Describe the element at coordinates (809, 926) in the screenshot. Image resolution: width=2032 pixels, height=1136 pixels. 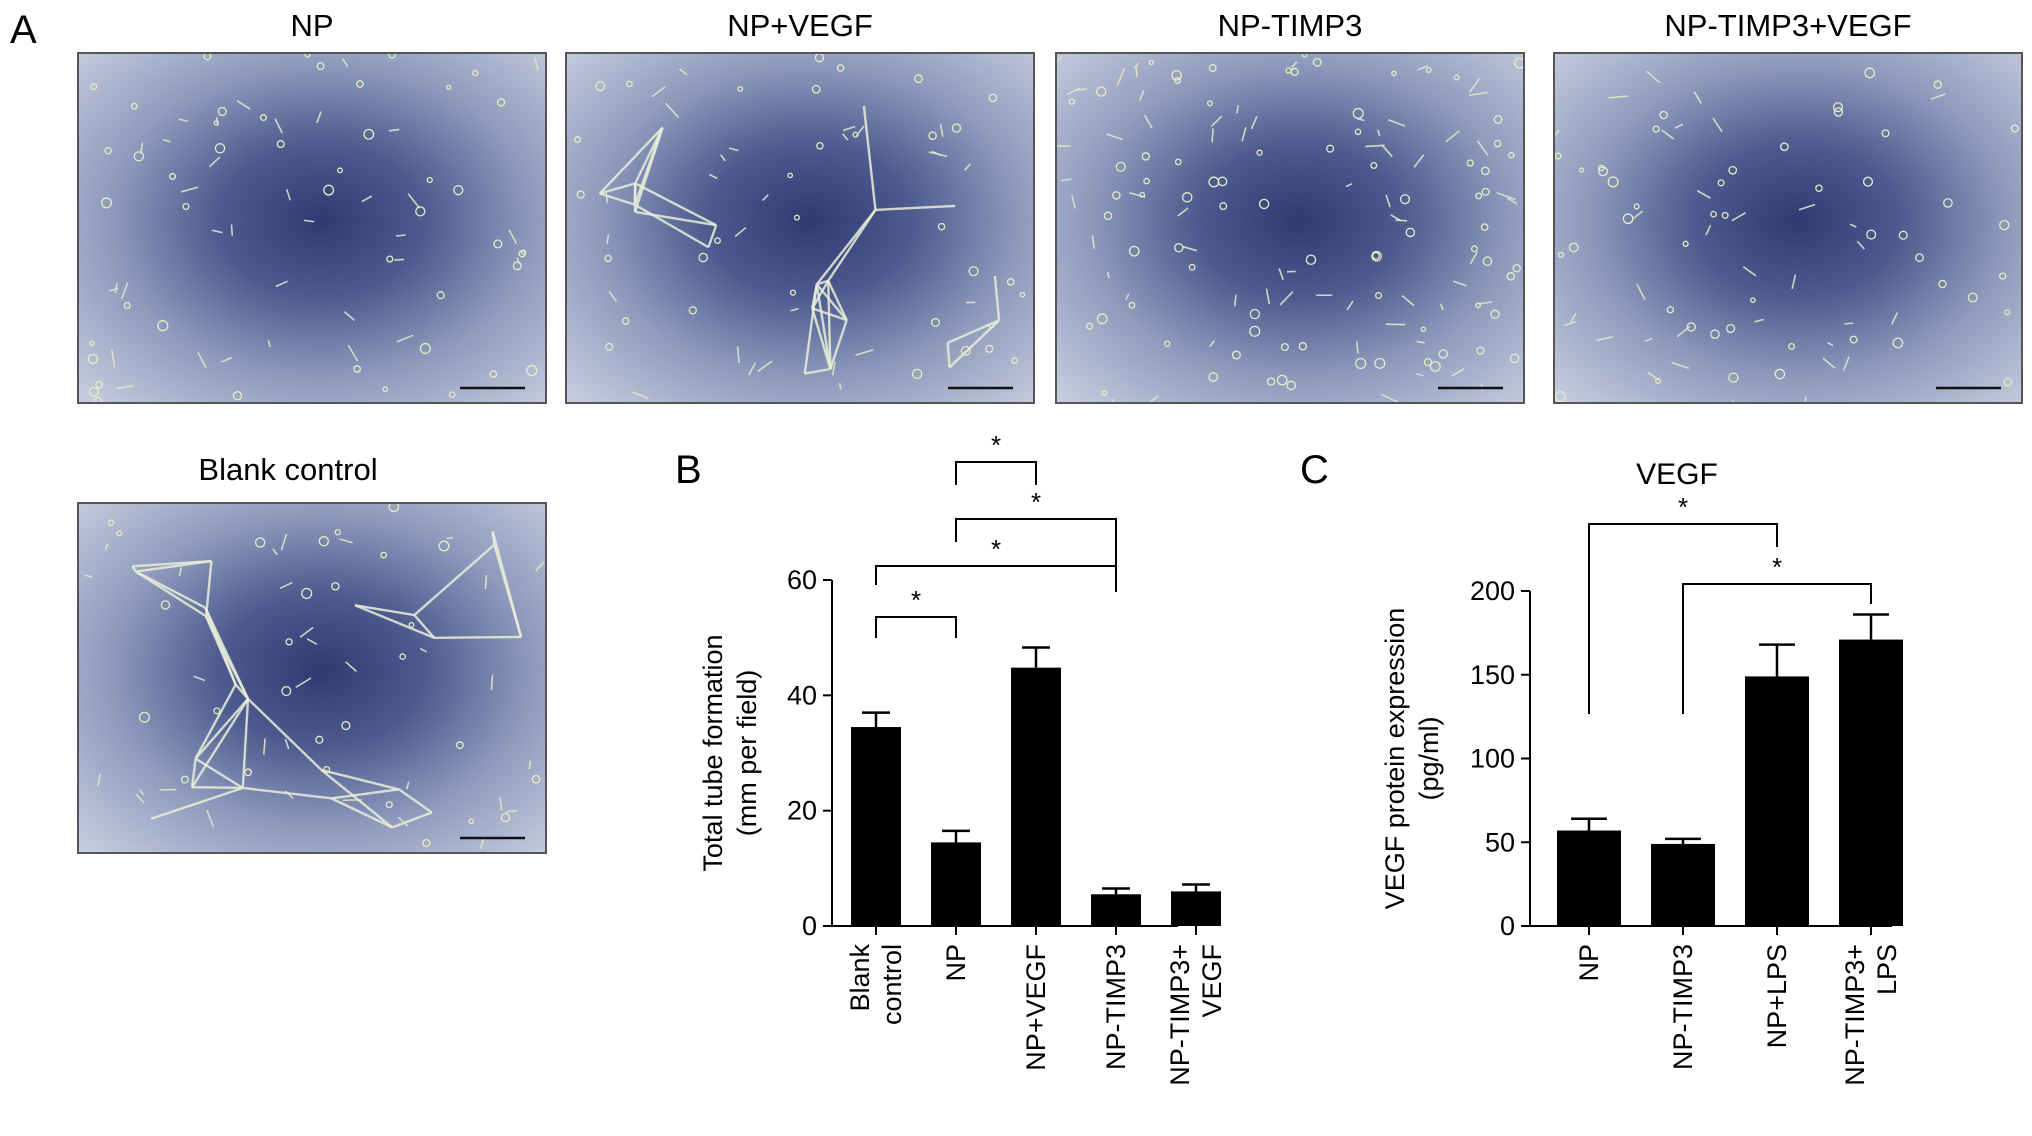
I see `y-tick-label: 0` at that location.